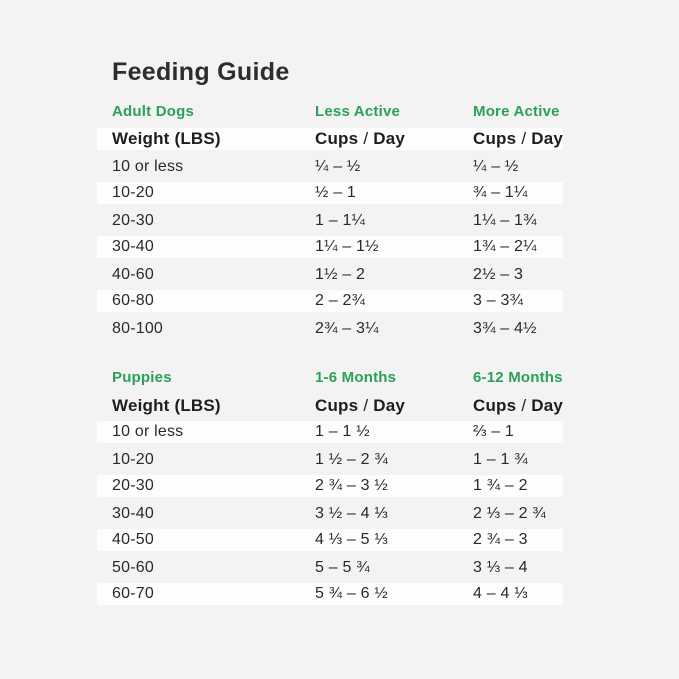 The height and width of the screenshot is (679, 679). Describe the element at coordinates (340, 300) in the screenshot. I see `less-active-cups-cell: 2 – 2¾` at that location.